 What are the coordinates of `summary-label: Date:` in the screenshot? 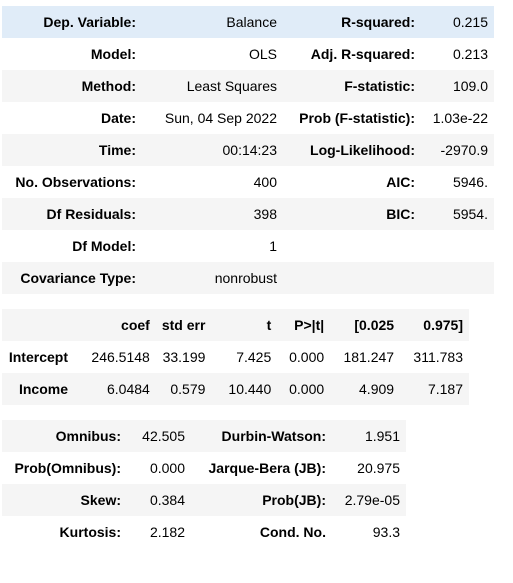 It's located at (118, 118).